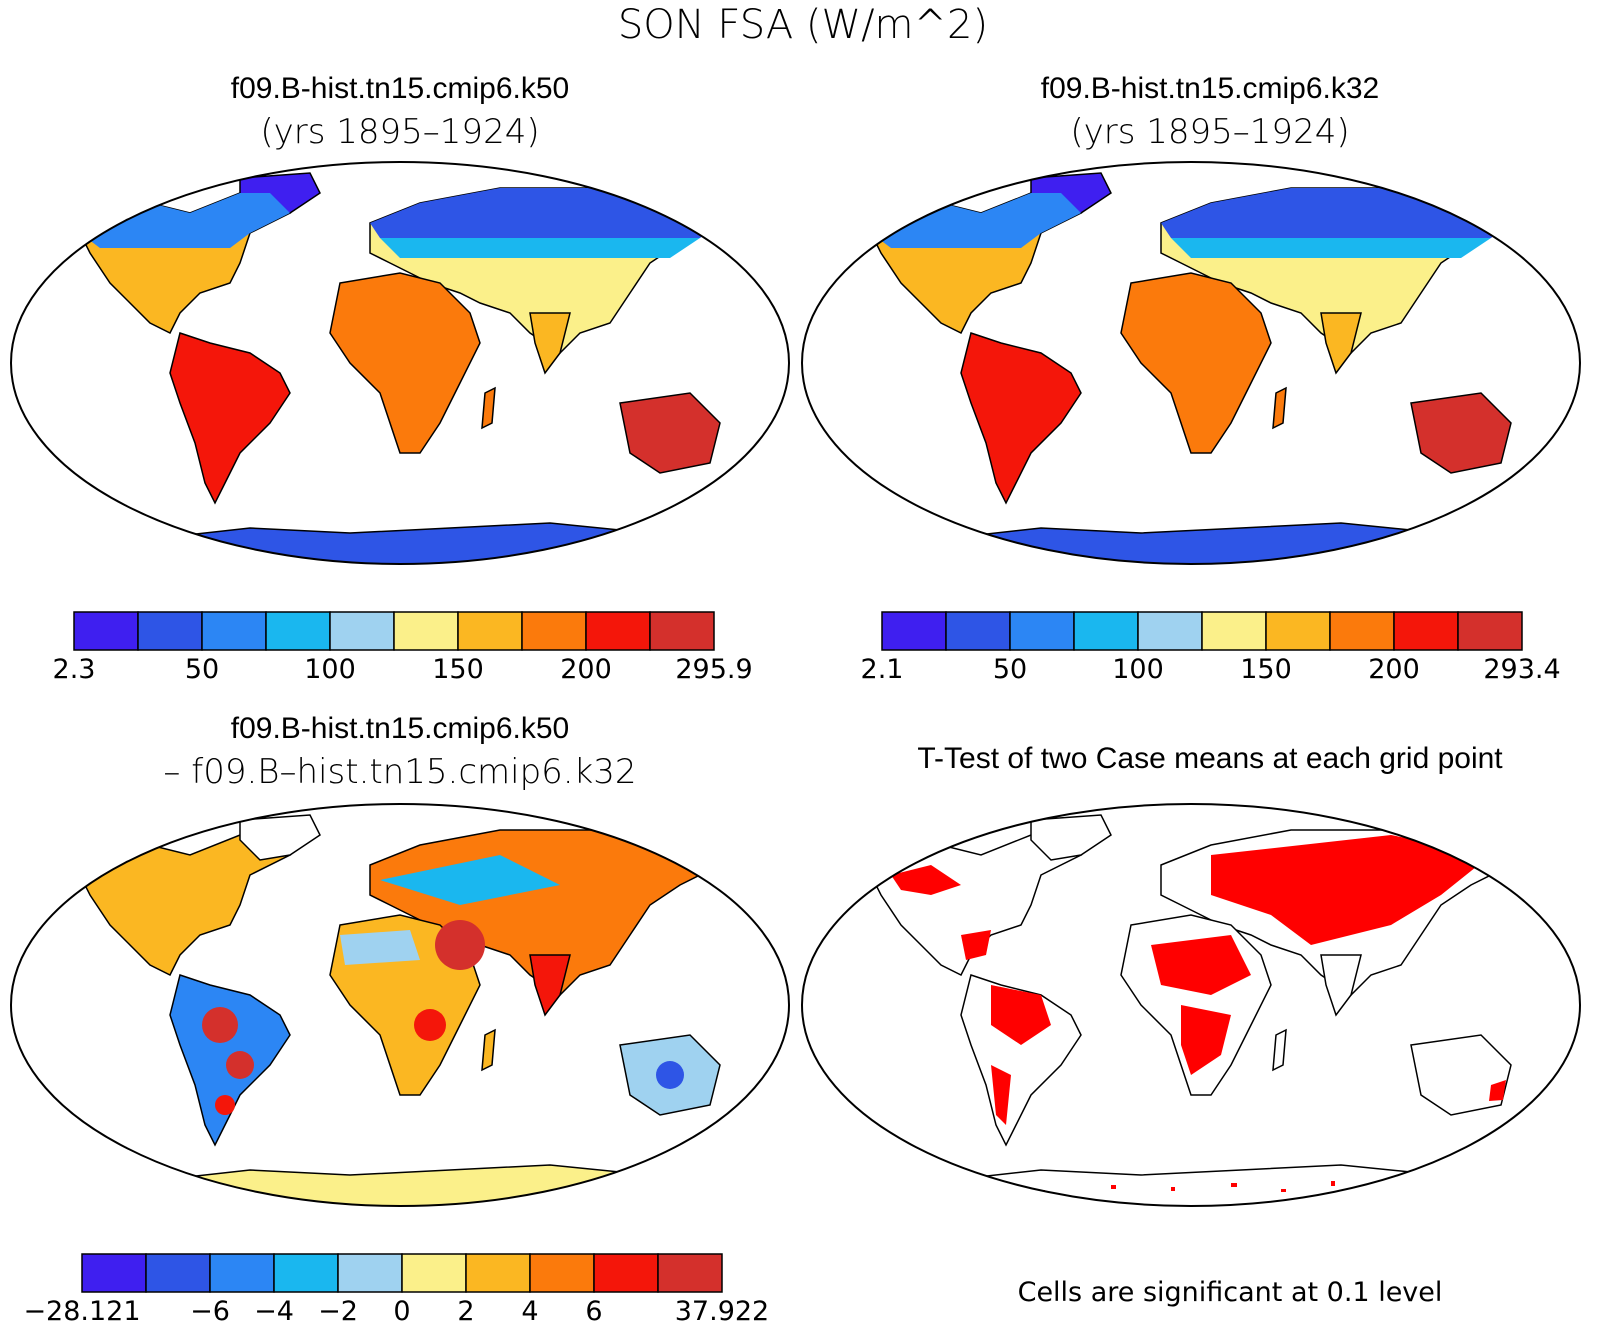 Image resolution: width=1606 pixels, height=1330 pixels. Describe the element at coordinates (210, 1311) in the screenshot. I see `colorbar-tick-label: −6` at that location.